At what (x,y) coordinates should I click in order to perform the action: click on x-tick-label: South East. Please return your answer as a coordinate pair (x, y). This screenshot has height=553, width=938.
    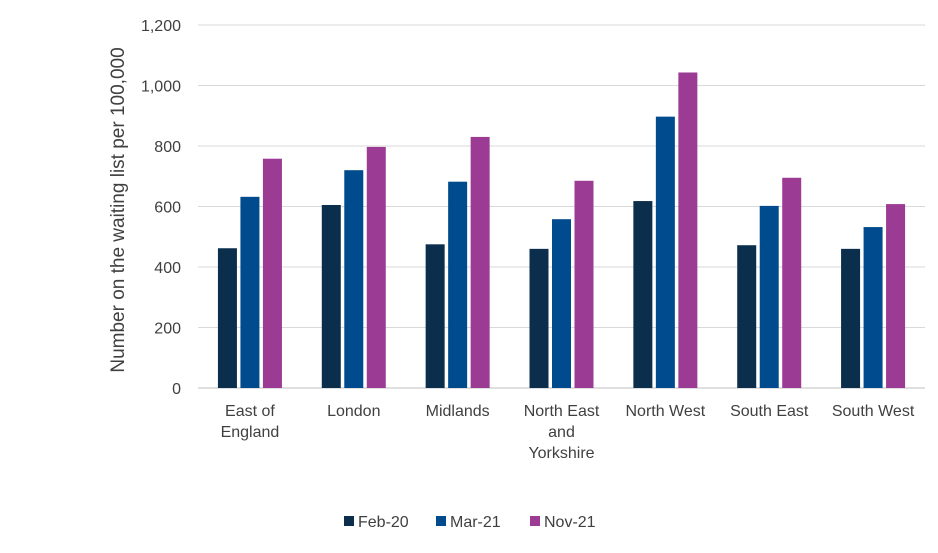
    Looking at the image, I should click on (769, 411).